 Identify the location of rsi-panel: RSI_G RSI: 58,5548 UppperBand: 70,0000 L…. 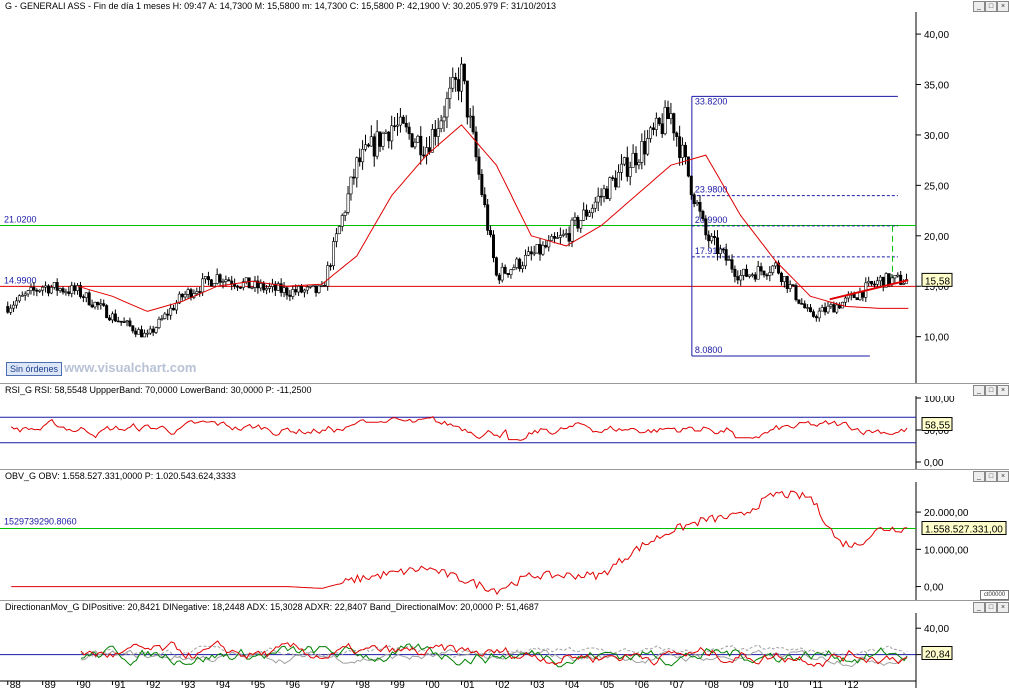
(504, 426).